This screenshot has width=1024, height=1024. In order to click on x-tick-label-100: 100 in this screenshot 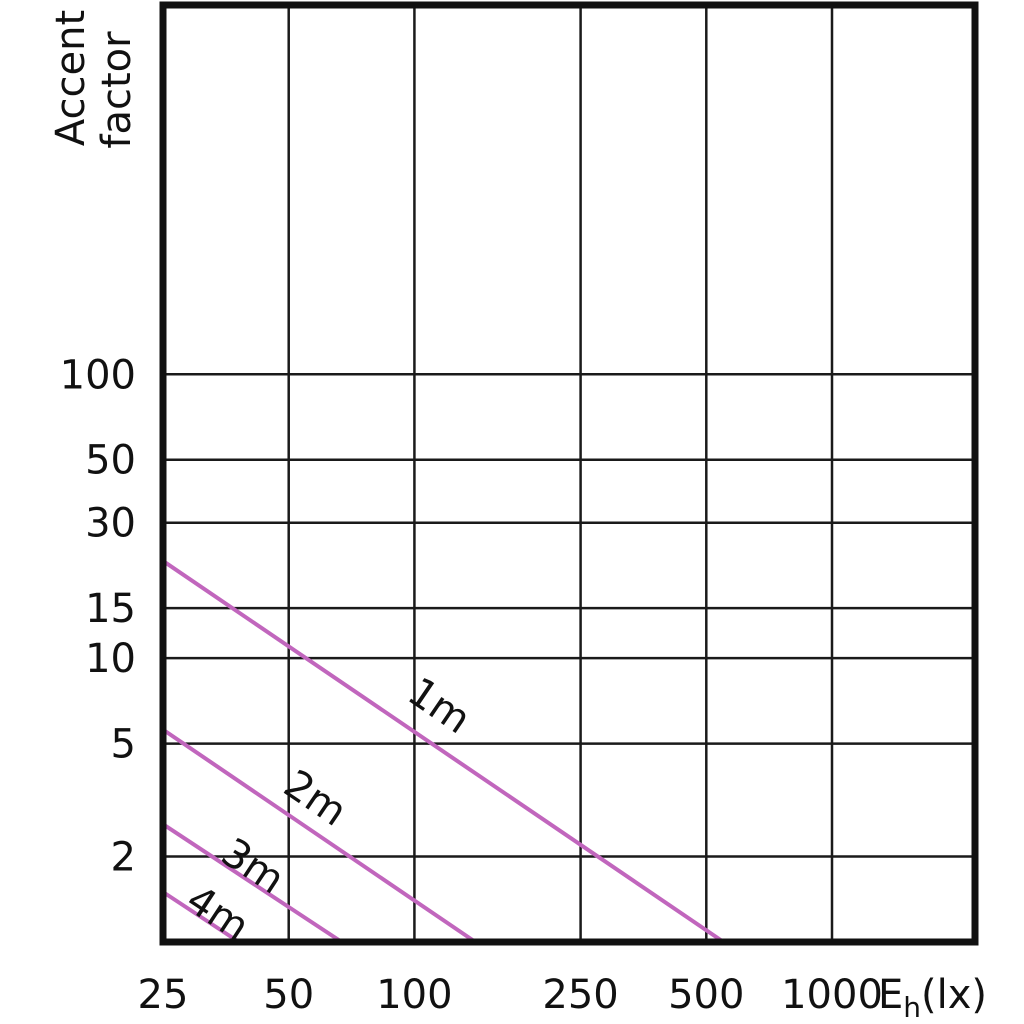, I will do `click(414, 995)`.